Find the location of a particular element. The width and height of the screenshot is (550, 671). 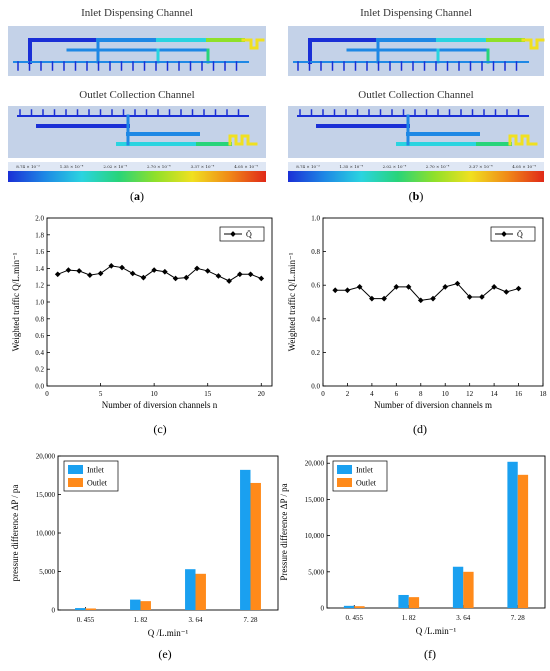

y-tick-label: 10,000 is located at coordinates (315, 536).